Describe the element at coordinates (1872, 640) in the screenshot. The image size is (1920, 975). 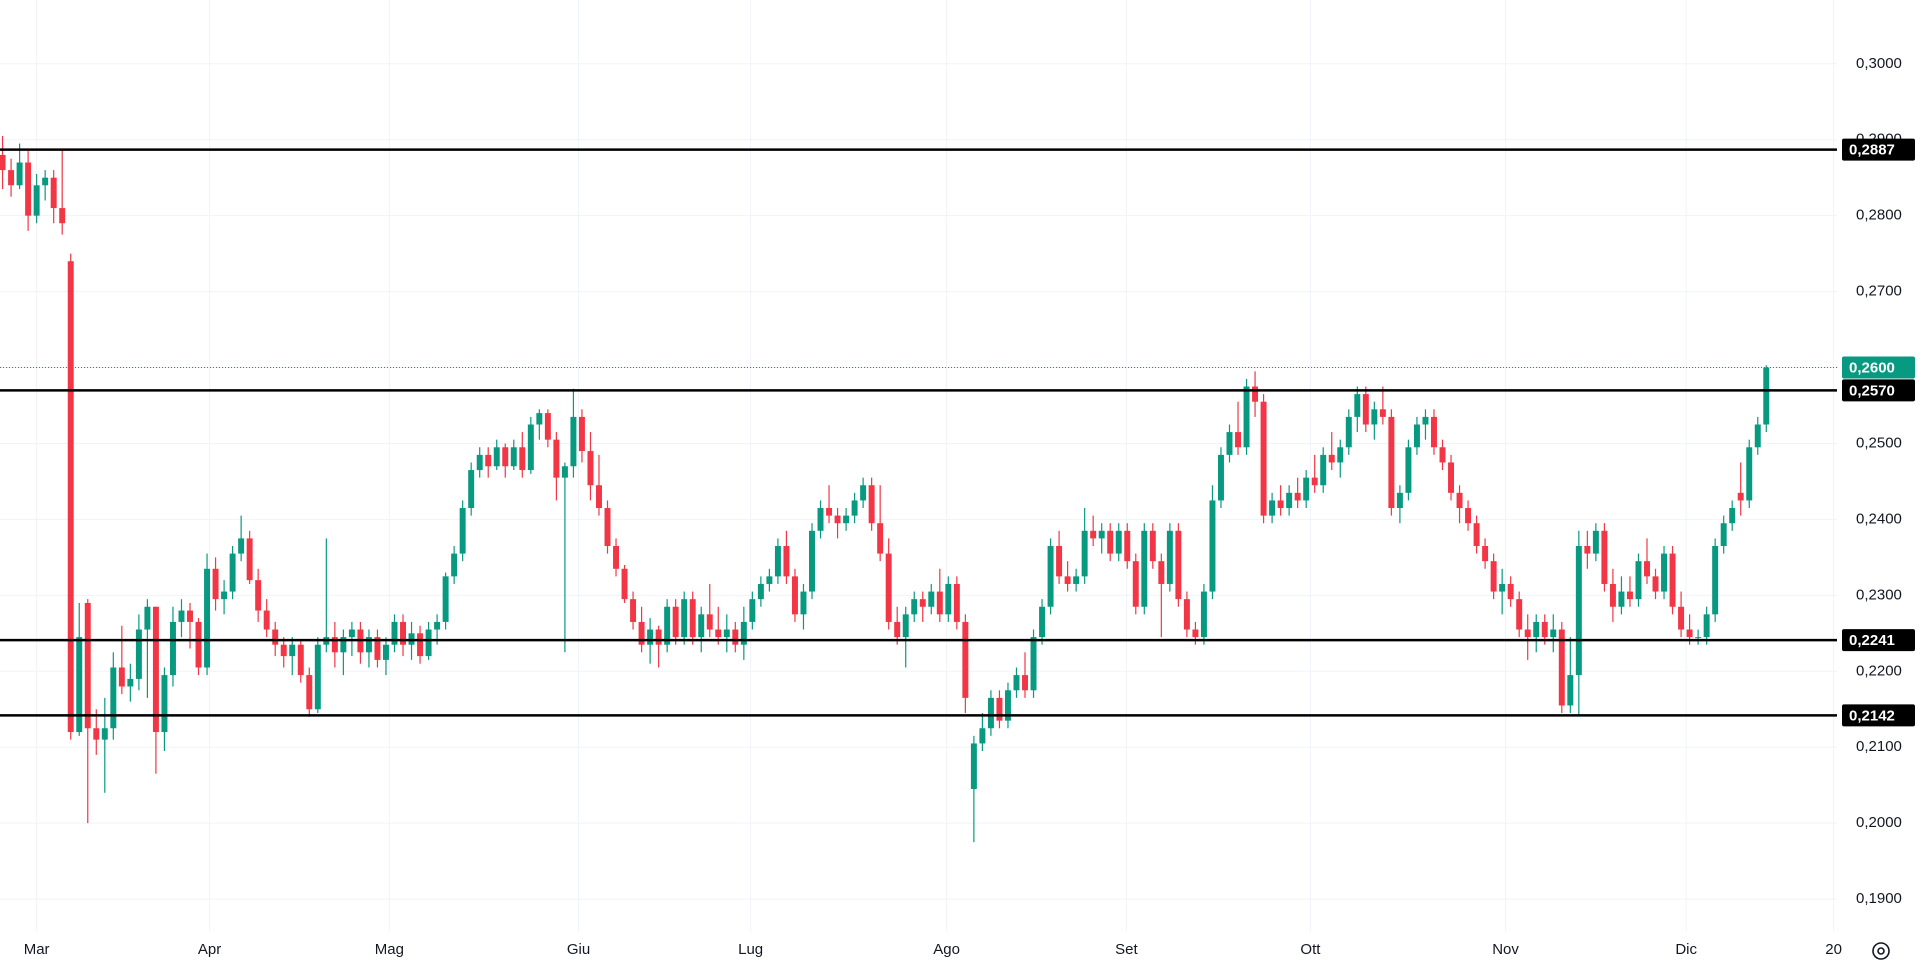
I see `level-label: 0,2241` at that location.